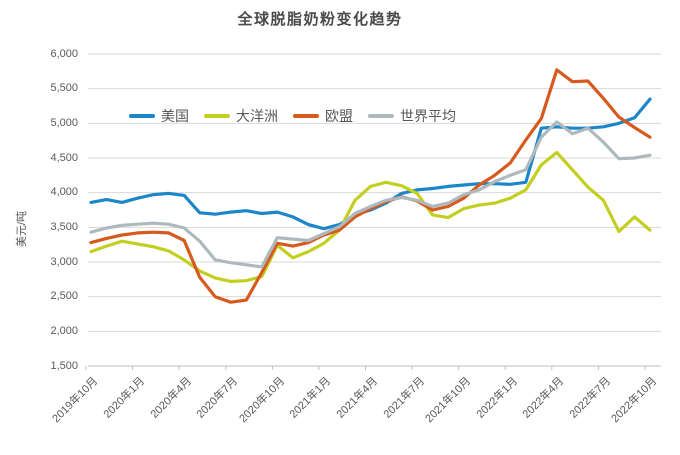  What do you see at coordinates (64, 122) in the screenshot?
I see `y-tick-label: 5,000` at bounding box center [64, 122].